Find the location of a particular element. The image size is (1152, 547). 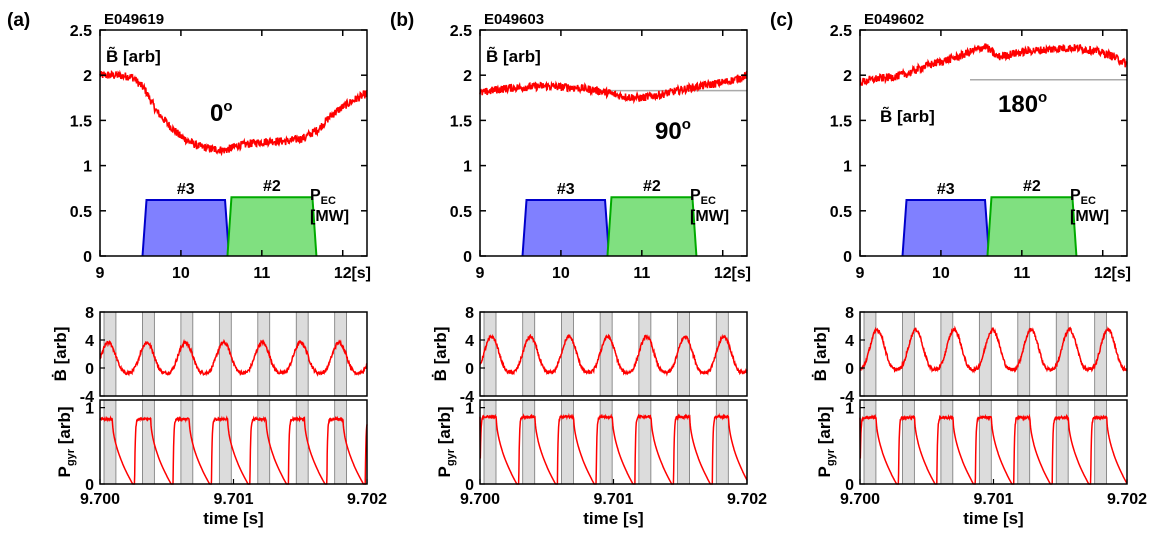

top-axes-frame is located at coordinates (993, 143).